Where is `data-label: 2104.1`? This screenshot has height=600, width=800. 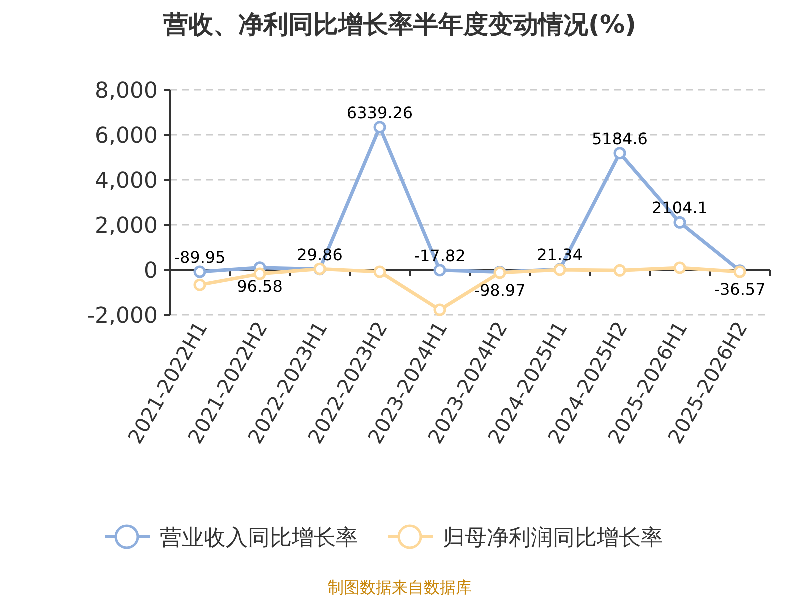 data-label: 2104.1 is located at coordinates (680, 208).